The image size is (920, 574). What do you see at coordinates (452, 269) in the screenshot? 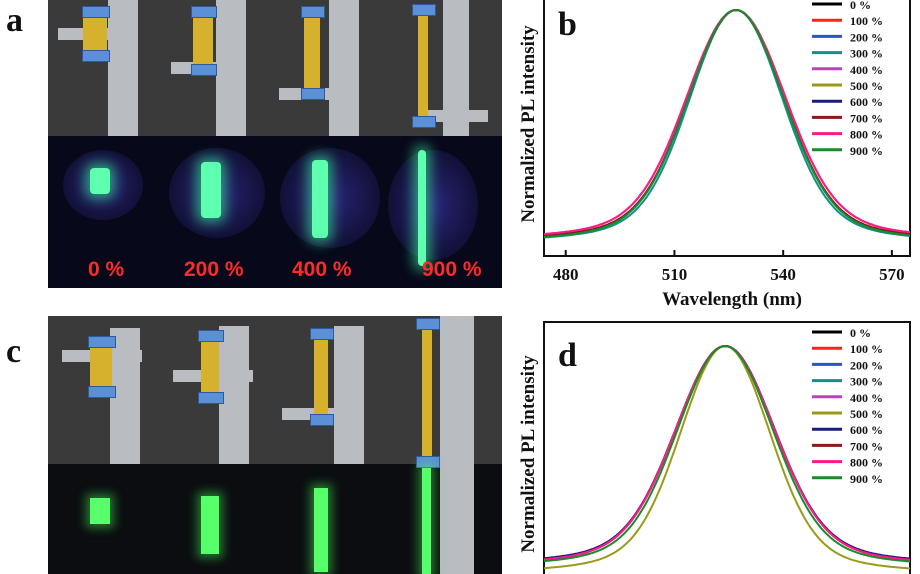
I see `strain-label-900: 900 %` at bounding box center [452, 269].